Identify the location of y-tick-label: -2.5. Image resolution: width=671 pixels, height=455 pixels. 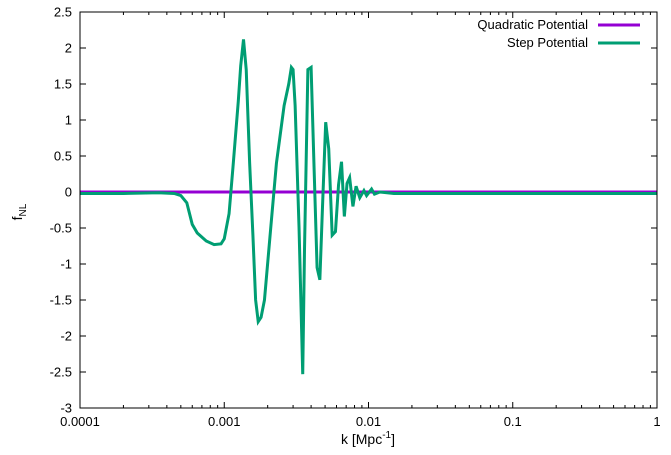
(61, 372).